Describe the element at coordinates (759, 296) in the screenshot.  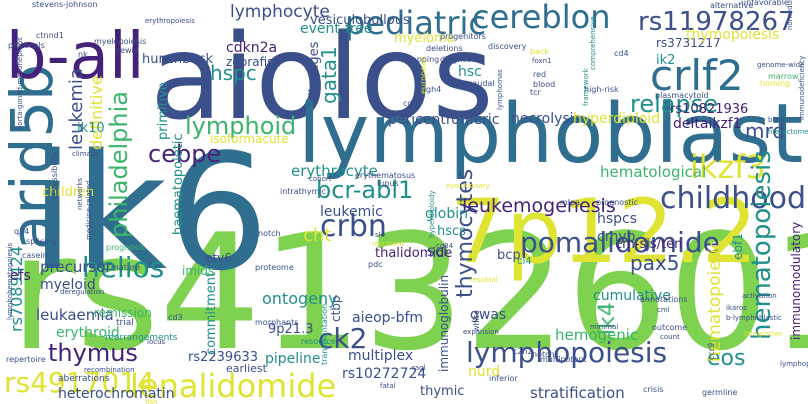
I see `word-activation: activation` at that location.